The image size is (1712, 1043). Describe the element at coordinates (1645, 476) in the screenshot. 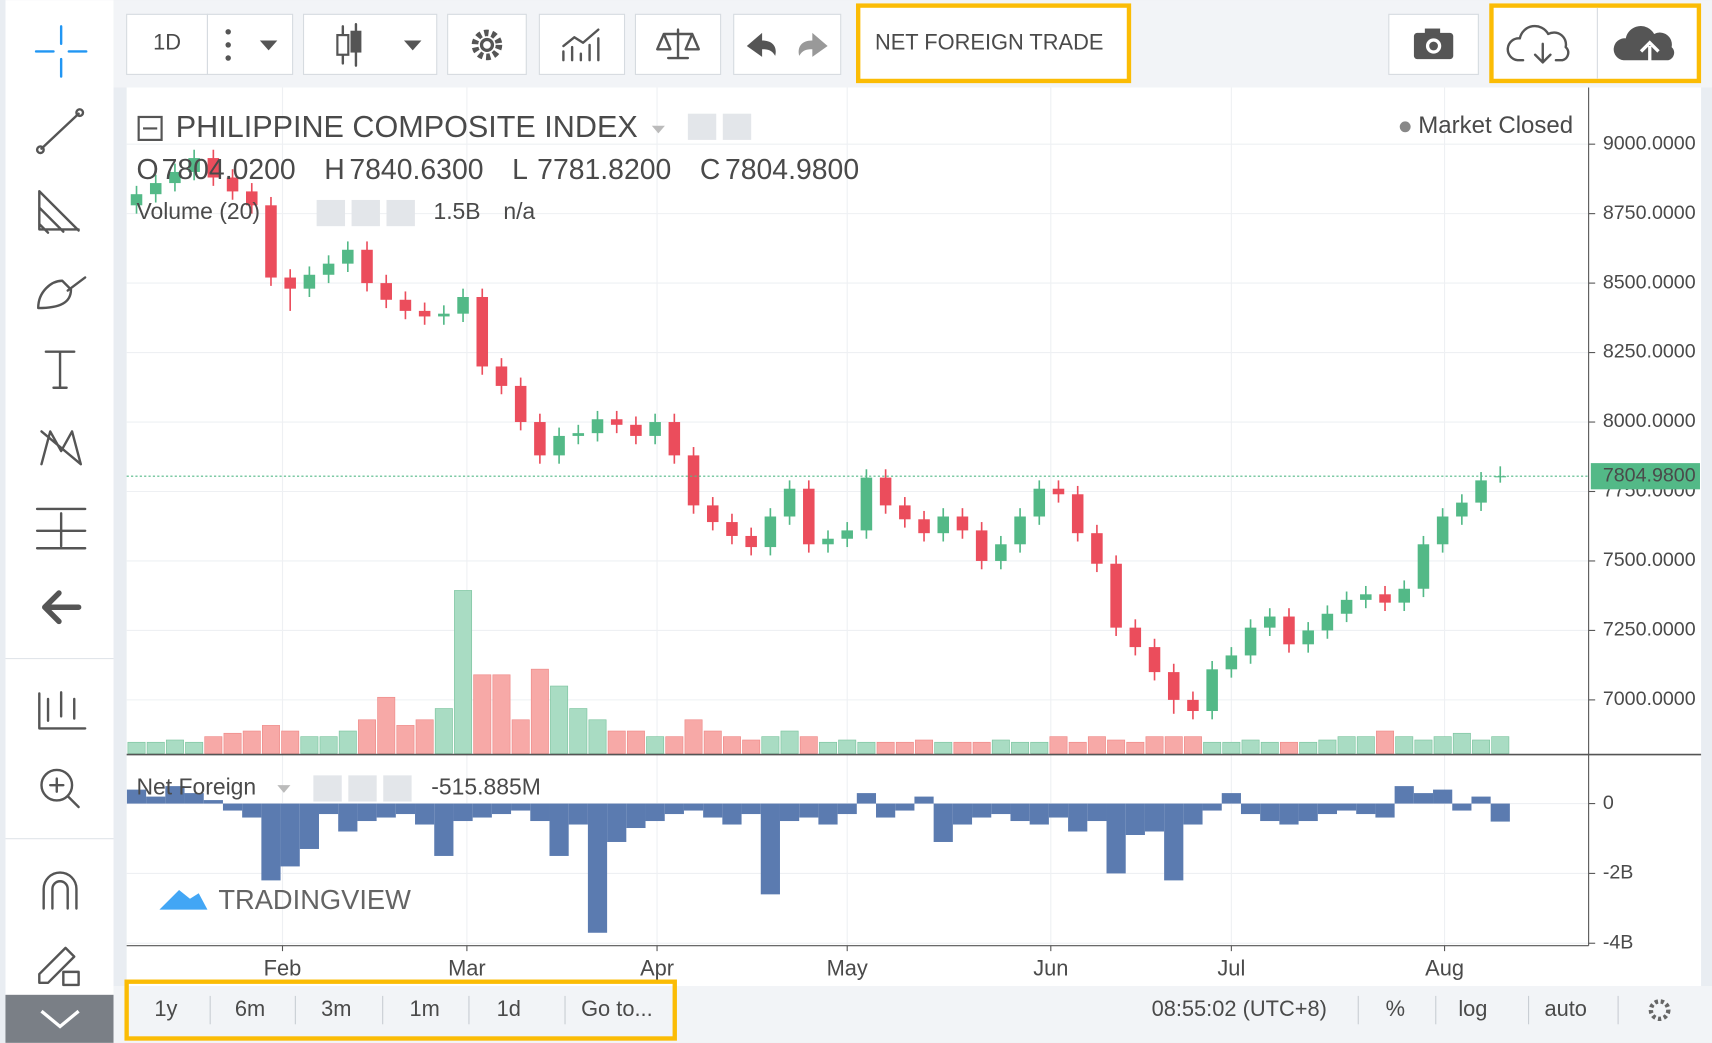

I see `last-price-box` at that location.